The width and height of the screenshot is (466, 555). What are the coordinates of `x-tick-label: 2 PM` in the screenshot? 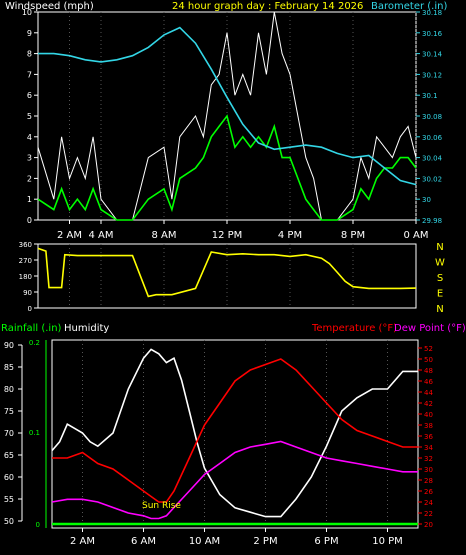 It's located at (265, 541).